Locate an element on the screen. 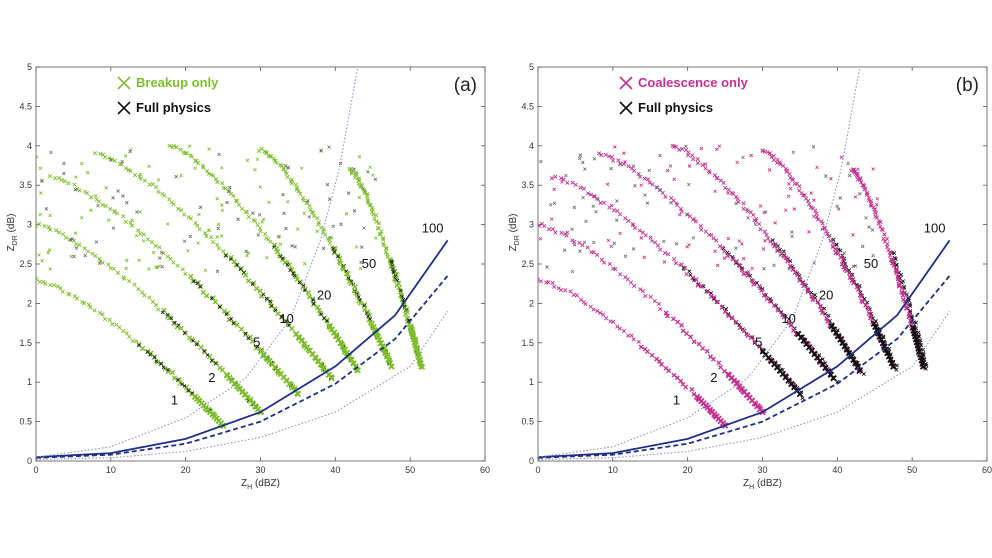 The image size is (992, 558). x-axis-label-unit: (dBZ) is located at coordinates (768, 483).